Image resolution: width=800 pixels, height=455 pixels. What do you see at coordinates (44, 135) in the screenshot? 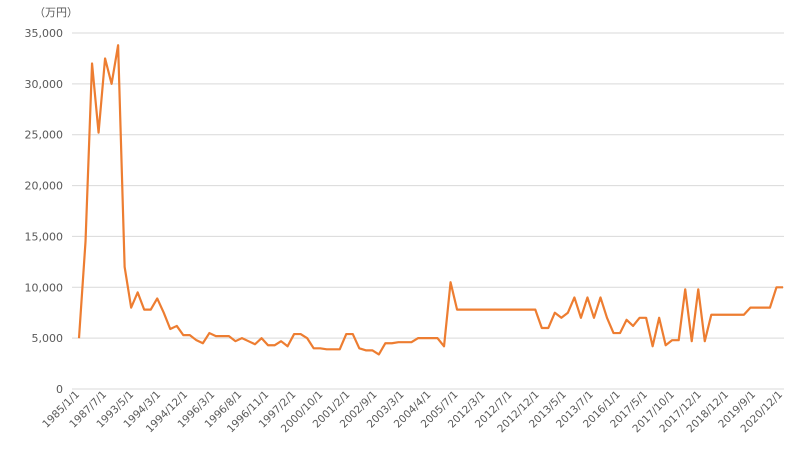
I see `y-tick-label: 25,000` at bounding box center [44, 135].